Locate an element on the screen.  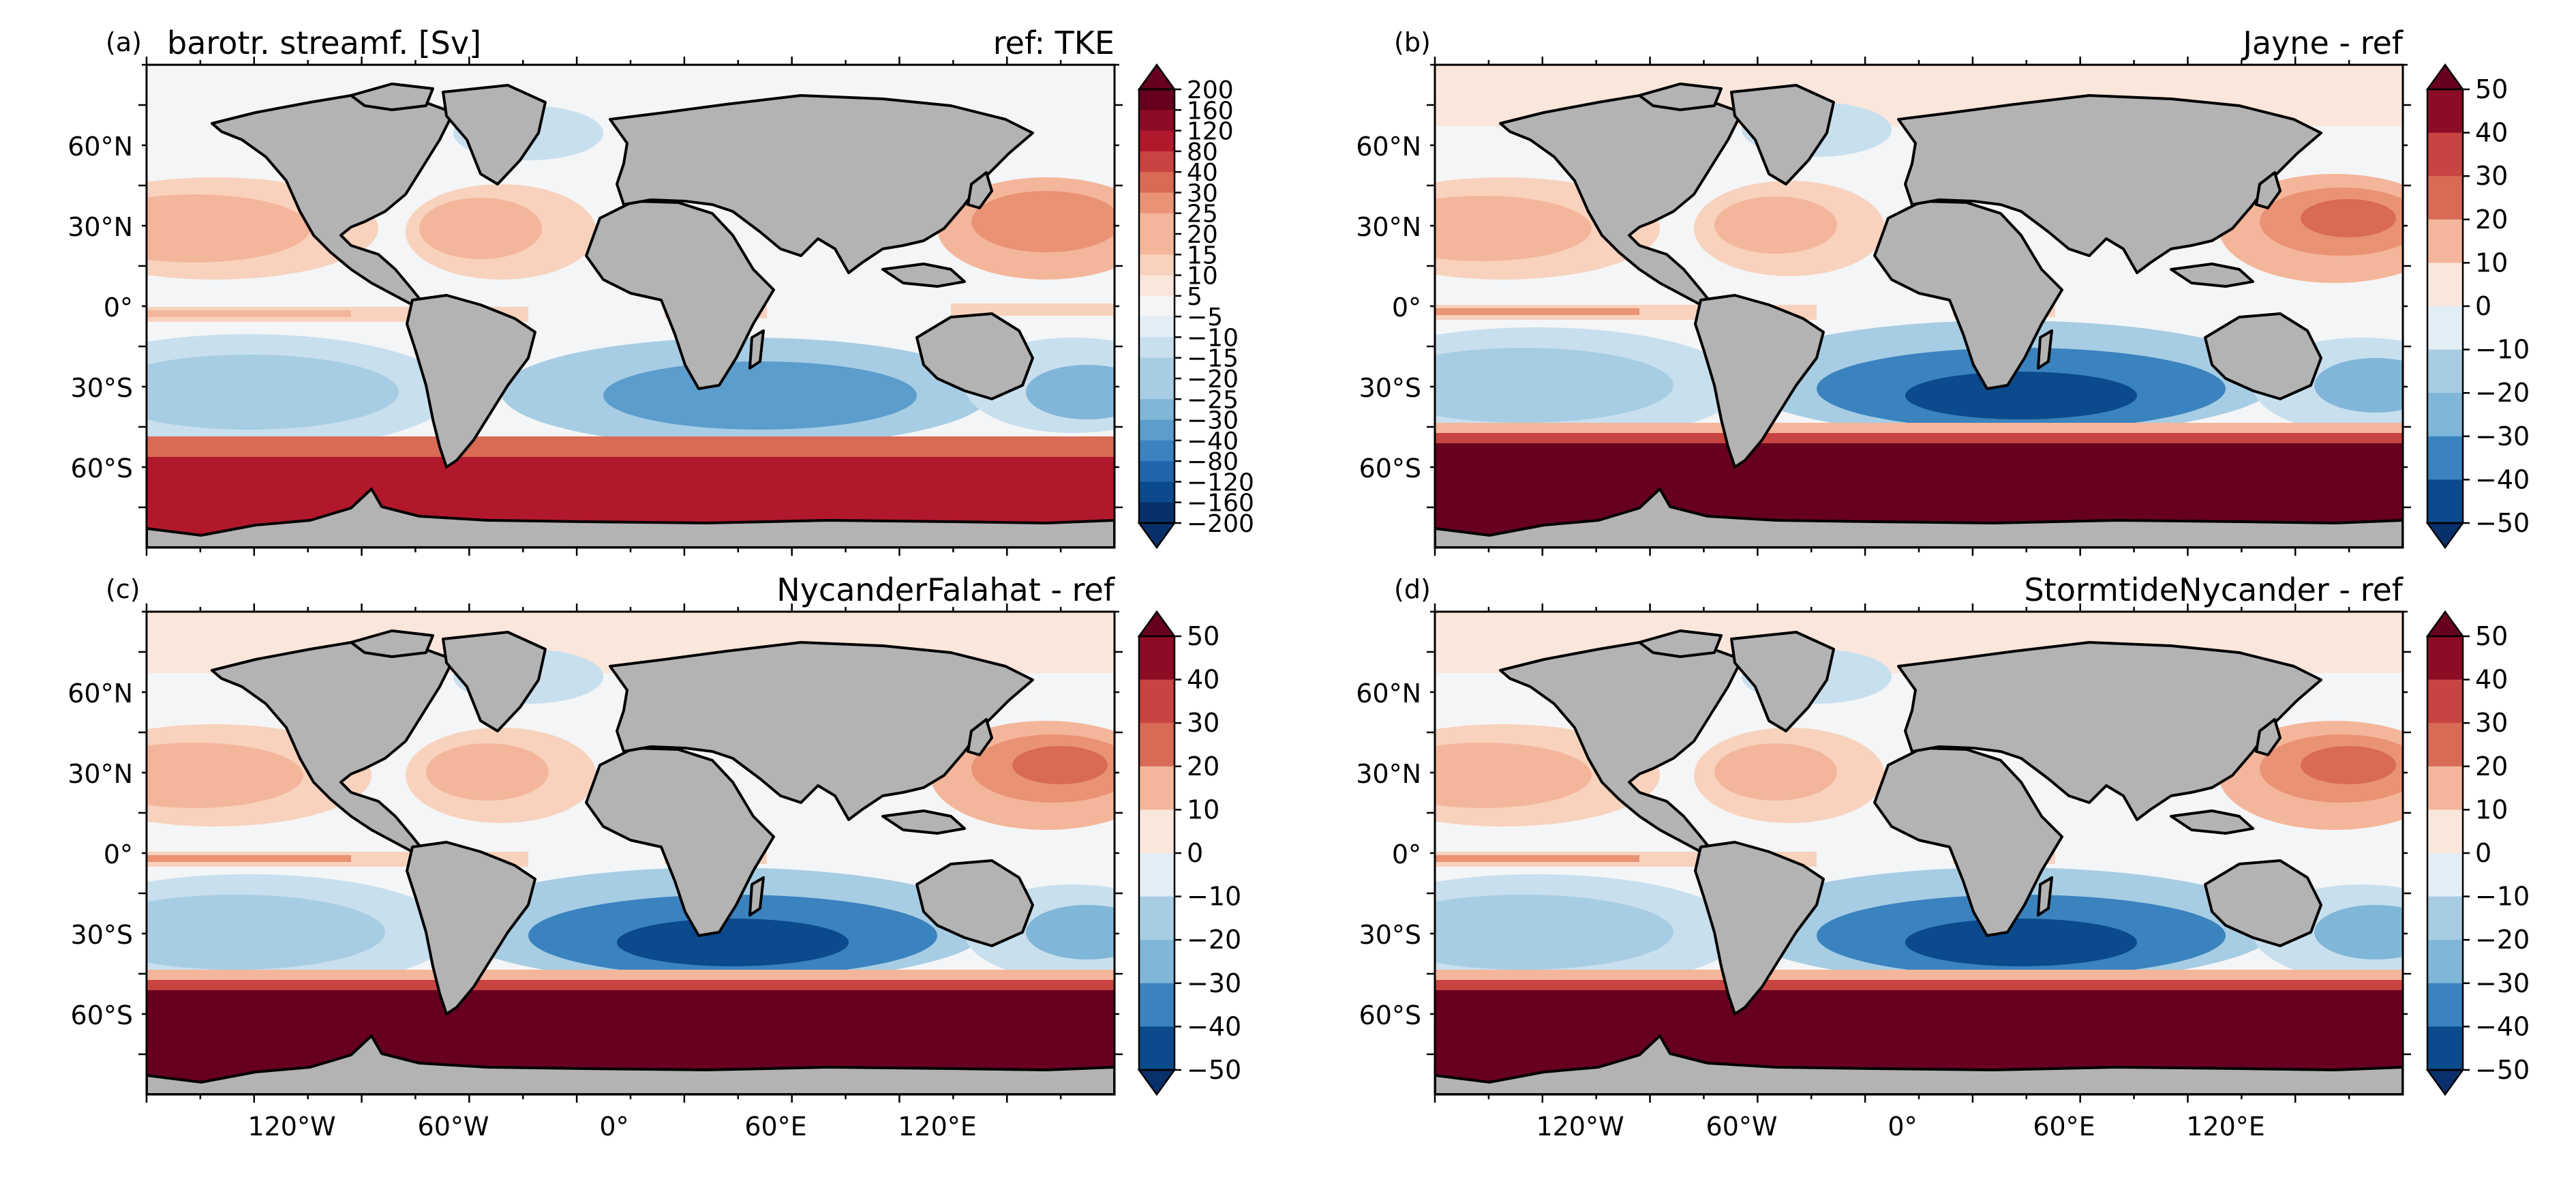
colorbar-tick-label: 40 is located at coordinates (1202, 173).